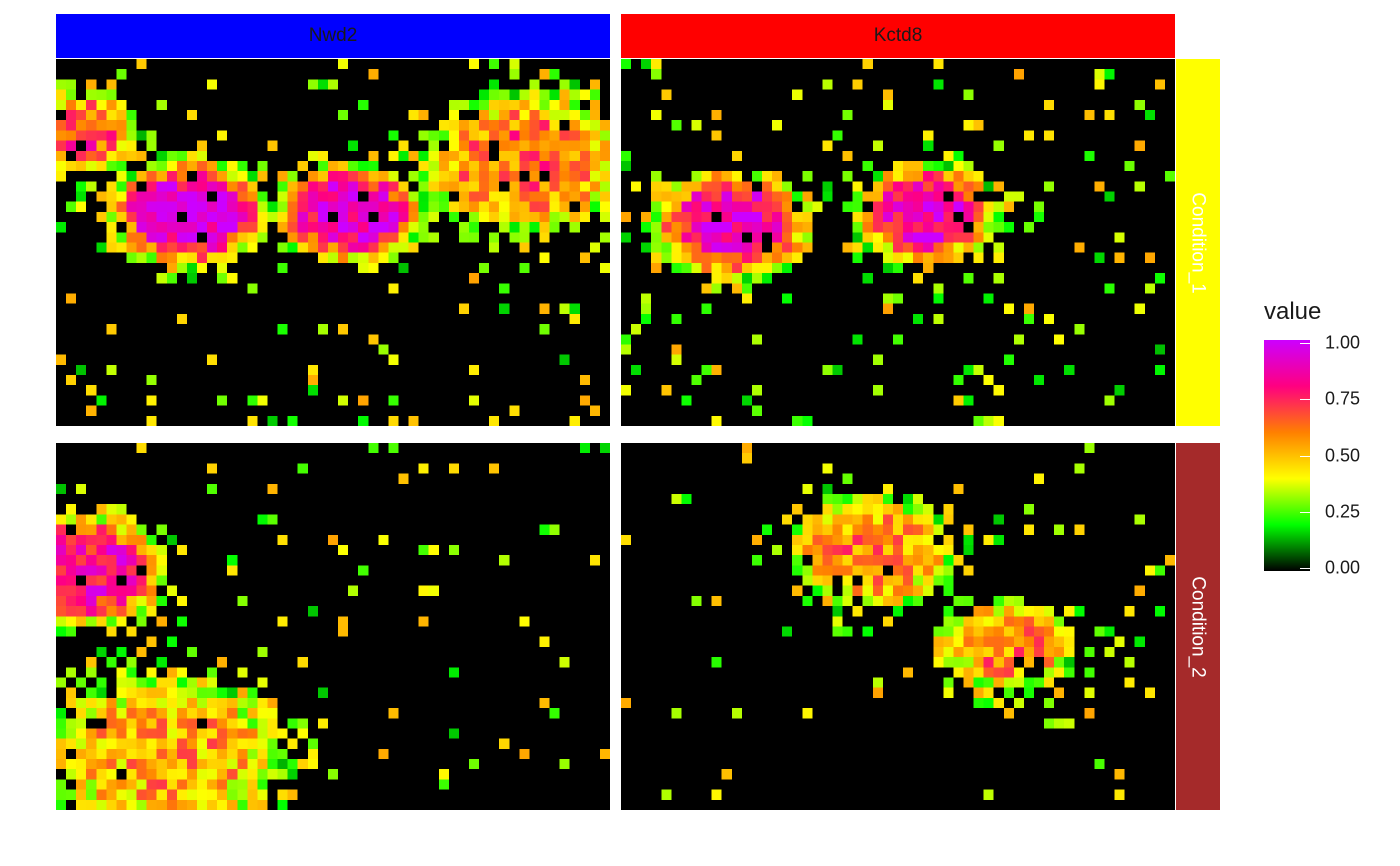 The width and height of the screenshot is (1400, 866). Describe the element at coordinates (1343, 342) in the screenshot. I see `legend-tick-label: 1.00` at that location.